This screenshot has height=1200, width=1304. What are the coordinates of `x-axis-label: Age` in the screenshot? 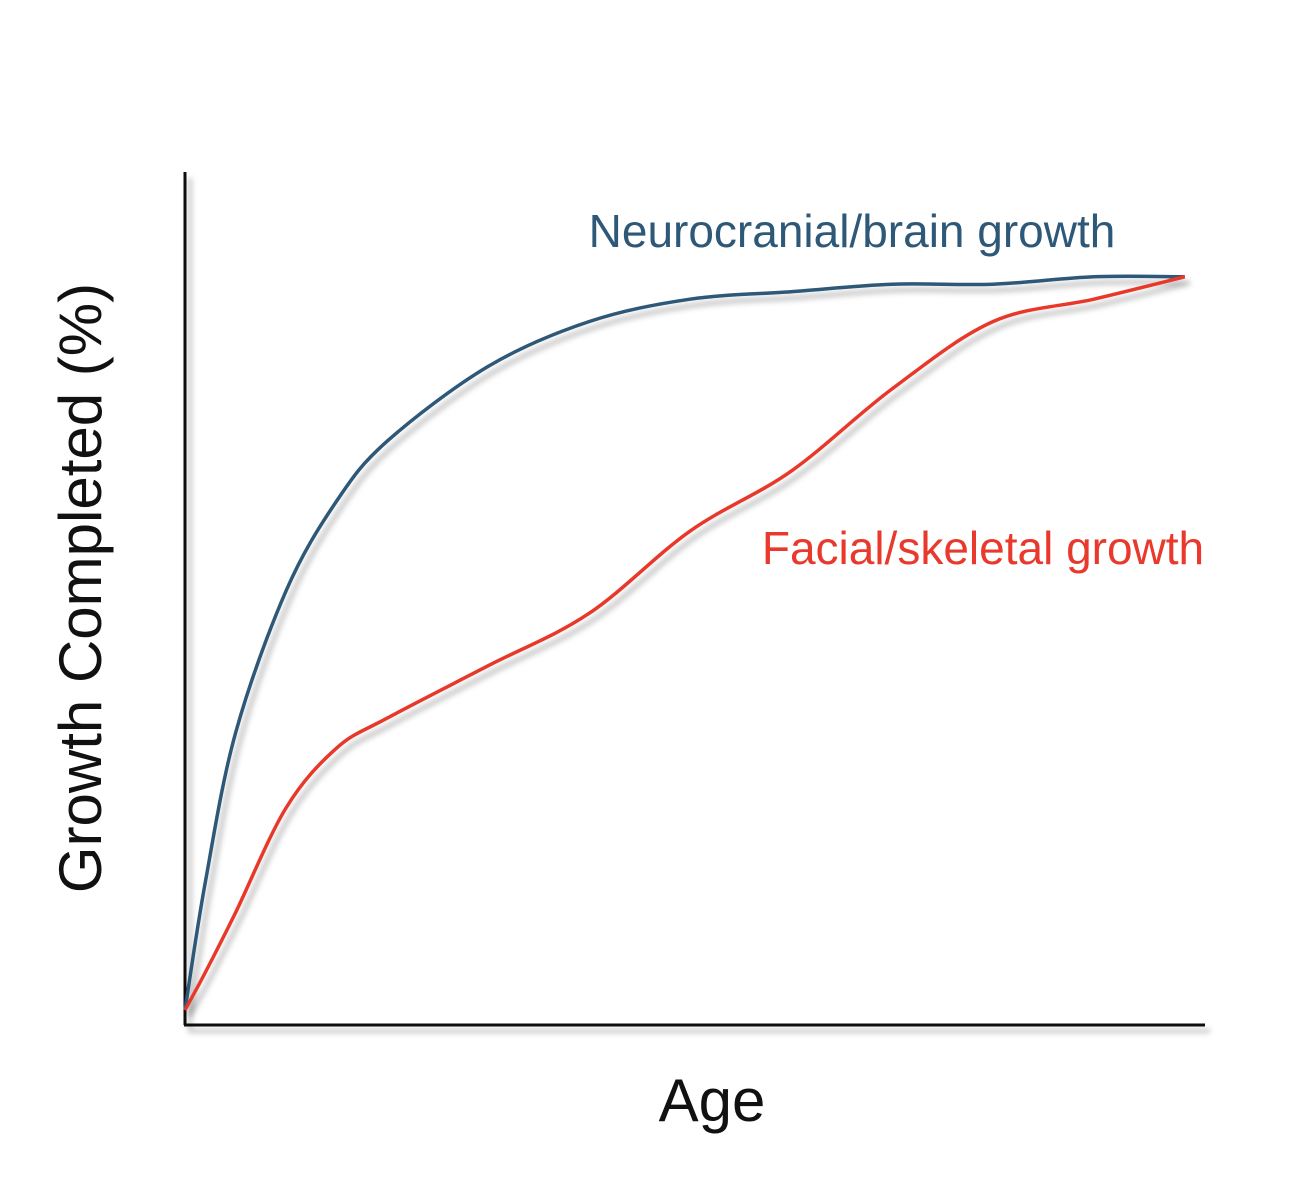 It's located at (712, 1100).